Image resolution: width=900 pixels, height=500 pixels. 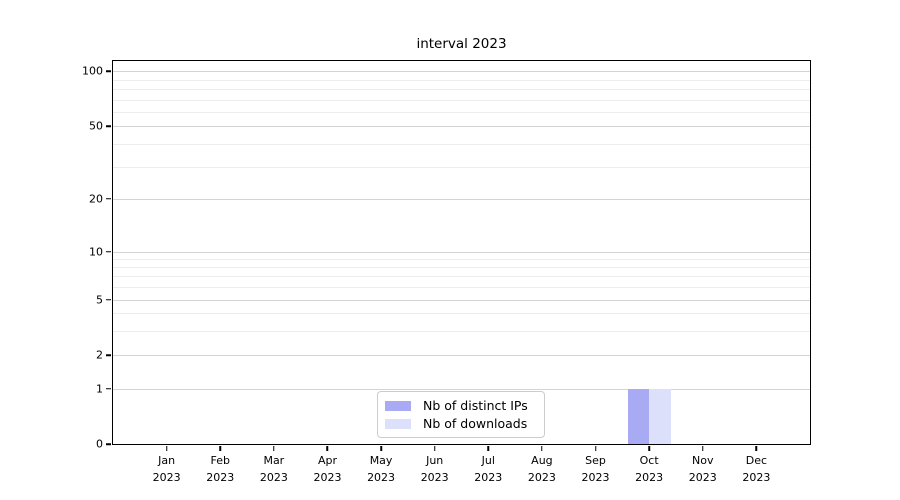 What do you see at coordinates (649, 460) in the screenshot?
I see `x-tick-month: Oct` at bounding box center [649, 460].